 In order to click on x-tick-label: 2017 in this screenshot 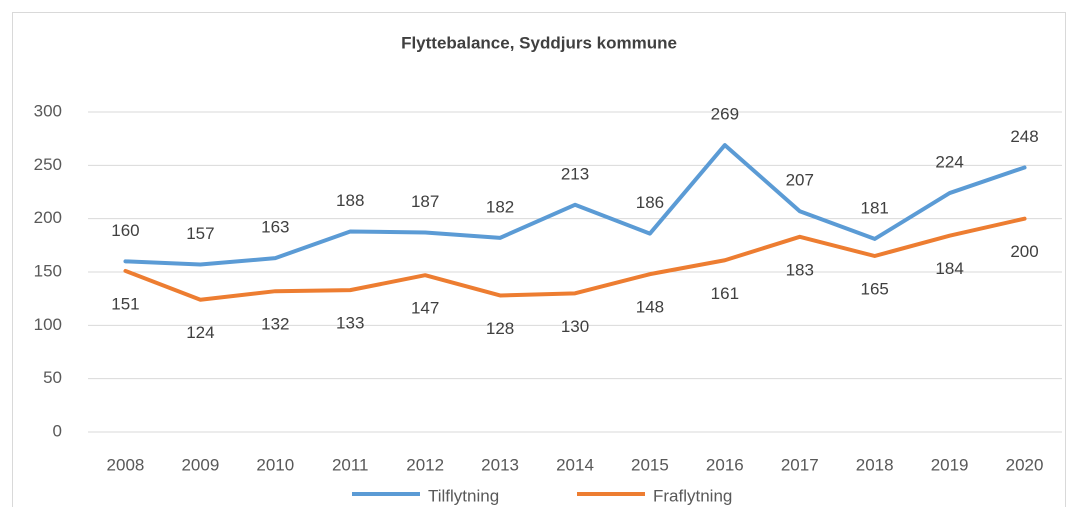, I will do `click(800, 464)`.